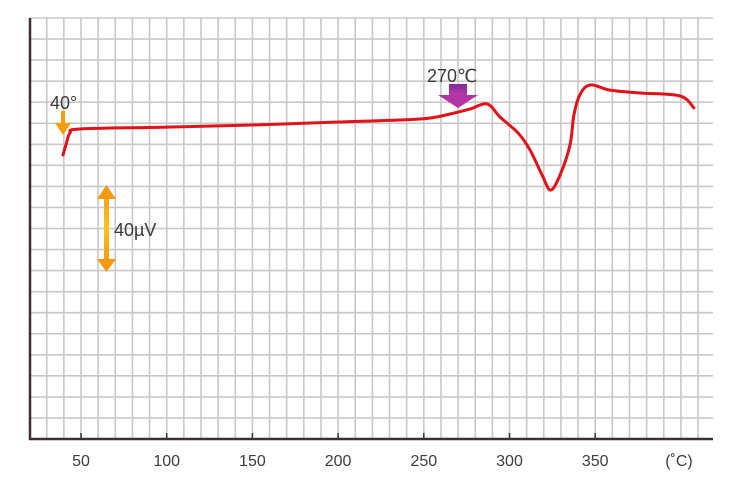 The image size is (730, 480). What do you see at coordinates (458, 96) in the screenshot?
I see `arrow-down-block-icon` at bounding box center [458, 96].